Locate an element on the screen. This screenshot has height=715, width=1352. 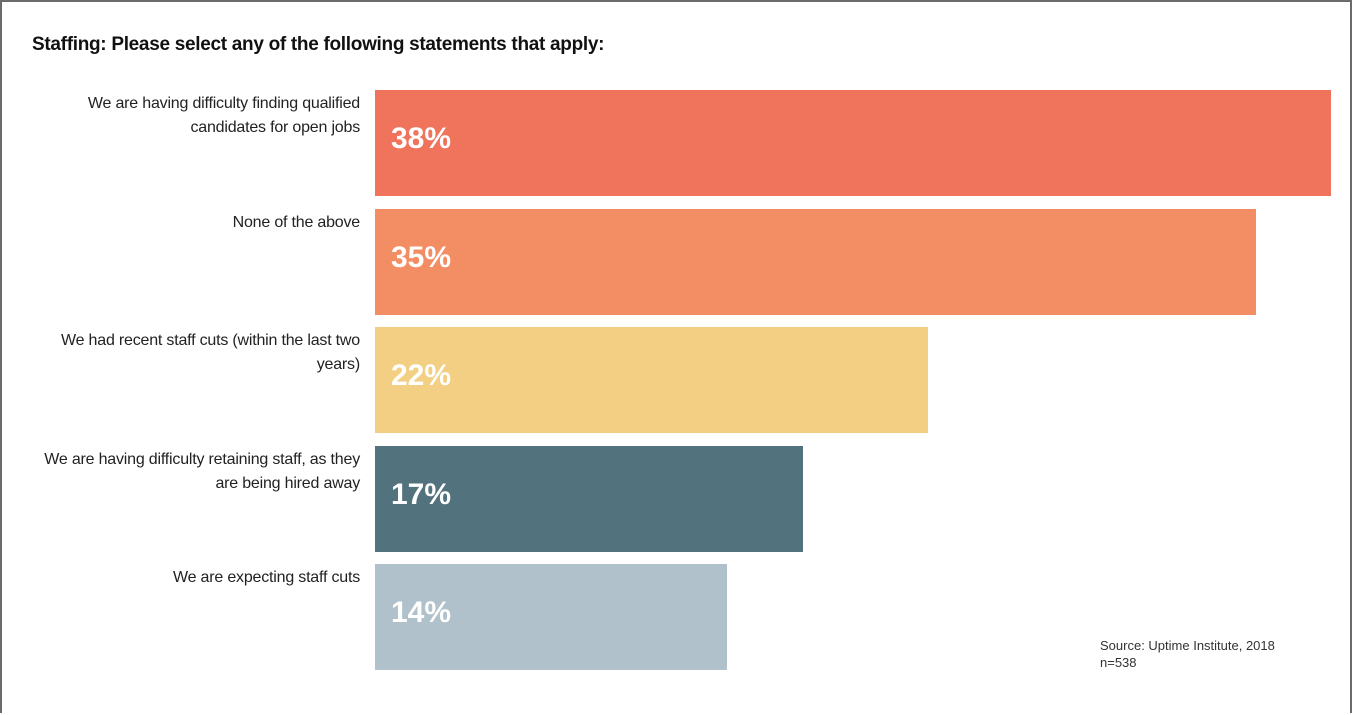
category-label: None of the above is located at coordinates (296, 222).